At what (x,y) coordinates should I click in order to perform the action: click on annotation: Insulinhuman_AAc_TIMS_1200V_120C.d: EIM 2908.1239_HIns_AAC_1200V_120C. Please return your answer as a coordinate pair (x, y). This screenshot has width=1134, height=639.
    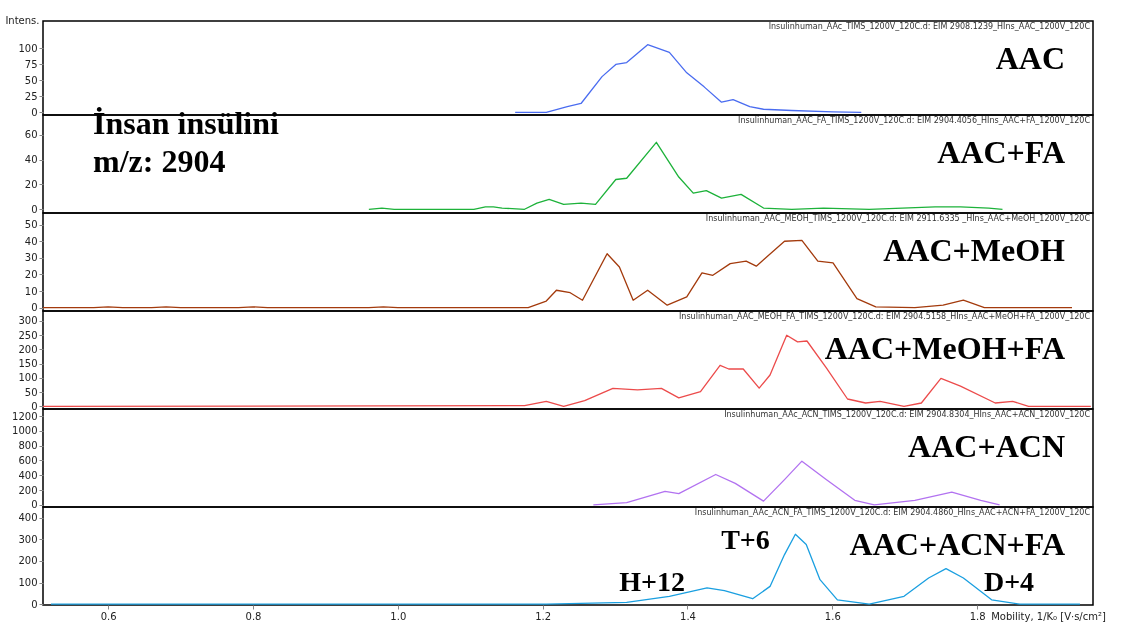
    Looking at the image, I should click on (929, 26).